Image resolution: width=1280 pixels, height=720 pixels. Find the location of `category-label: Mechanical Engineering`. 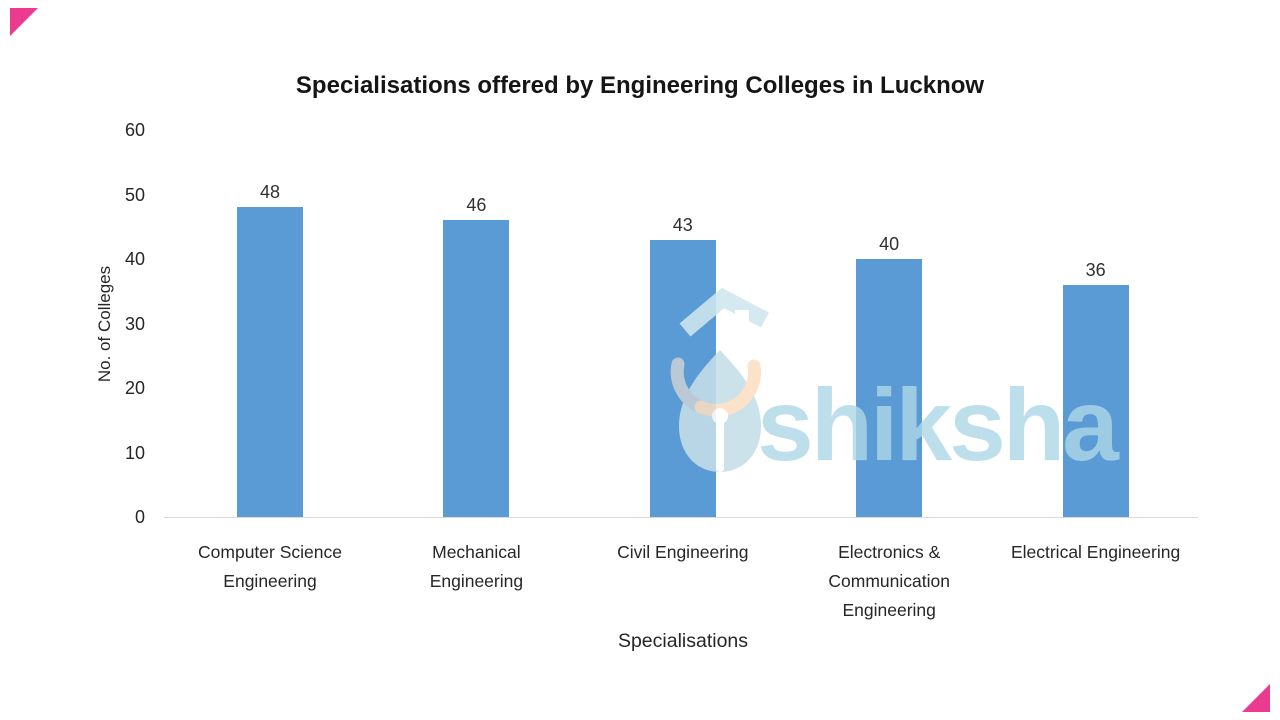

category-label: Mechanical Engineering is located at coordinates (476, 566).